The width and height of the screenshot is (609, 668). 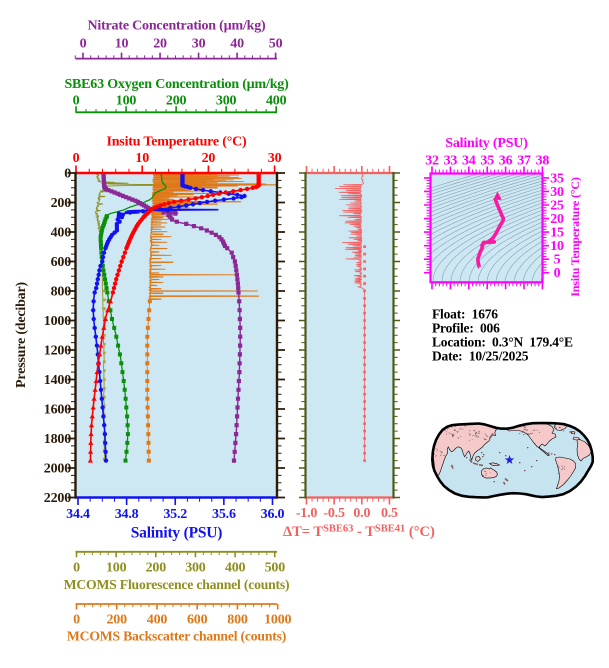 I want to click on svg-text: 5, so click(x=557, y=260).